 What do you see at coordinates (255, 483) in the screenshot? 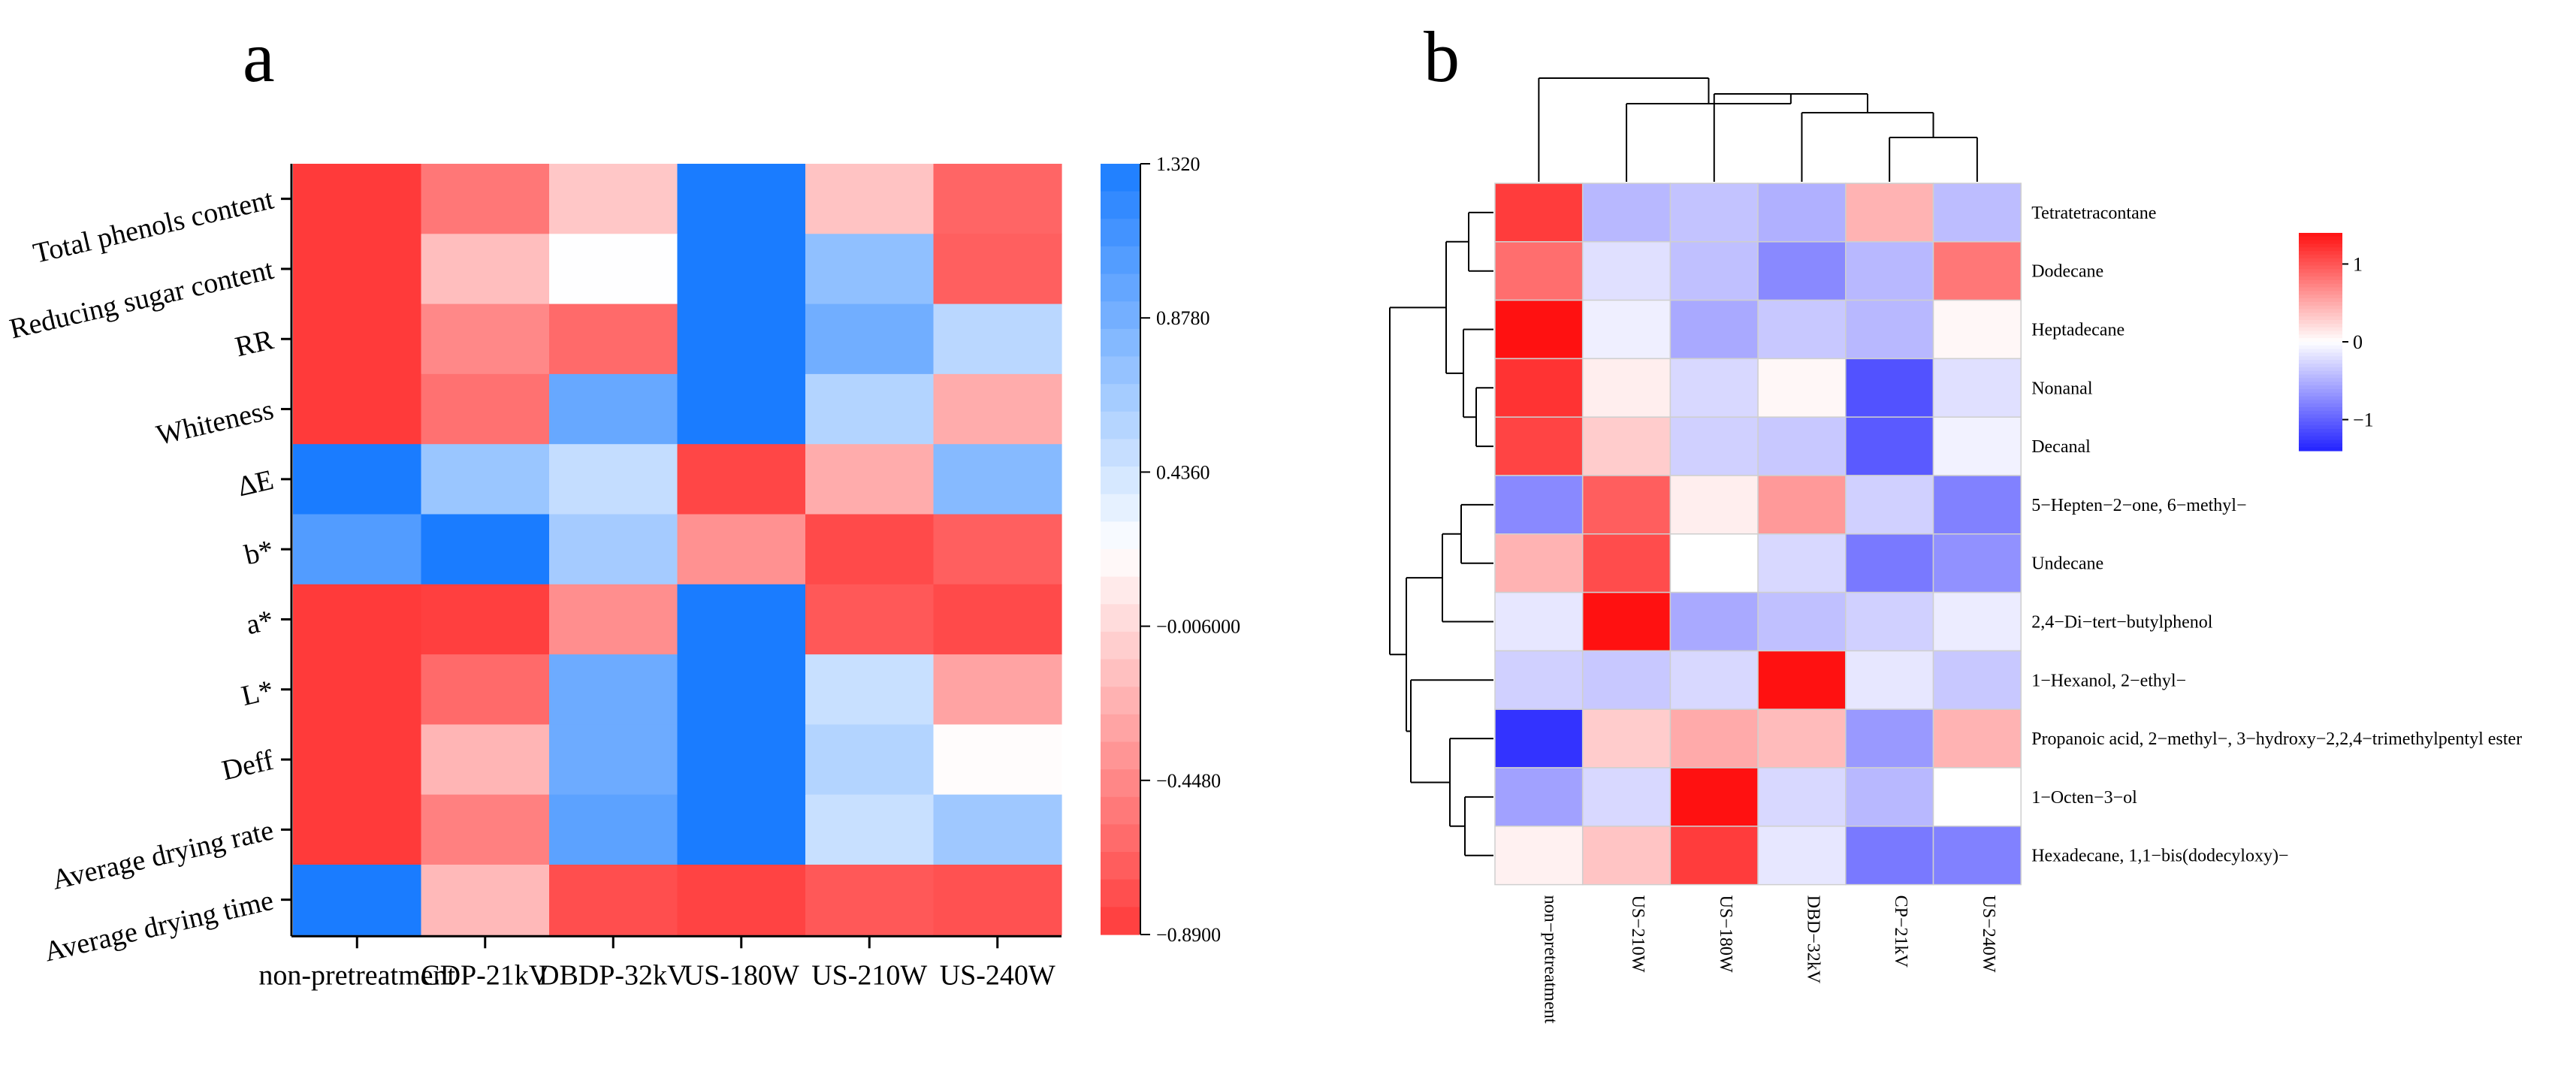
I see `row-label-a: ΔE` at bounding box center [255, 483].